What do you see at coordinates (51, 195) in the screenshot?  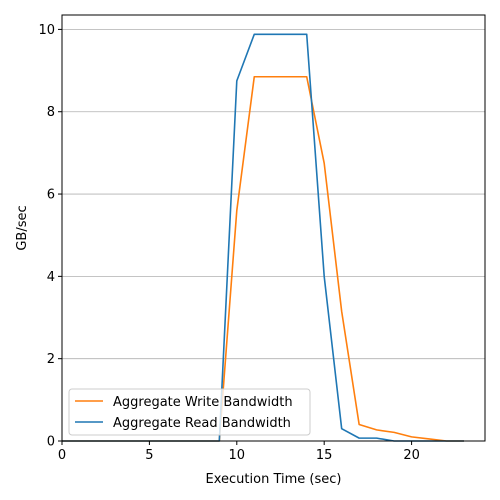 I see `y-tick-label: 6` at bounding box center [51, 195].